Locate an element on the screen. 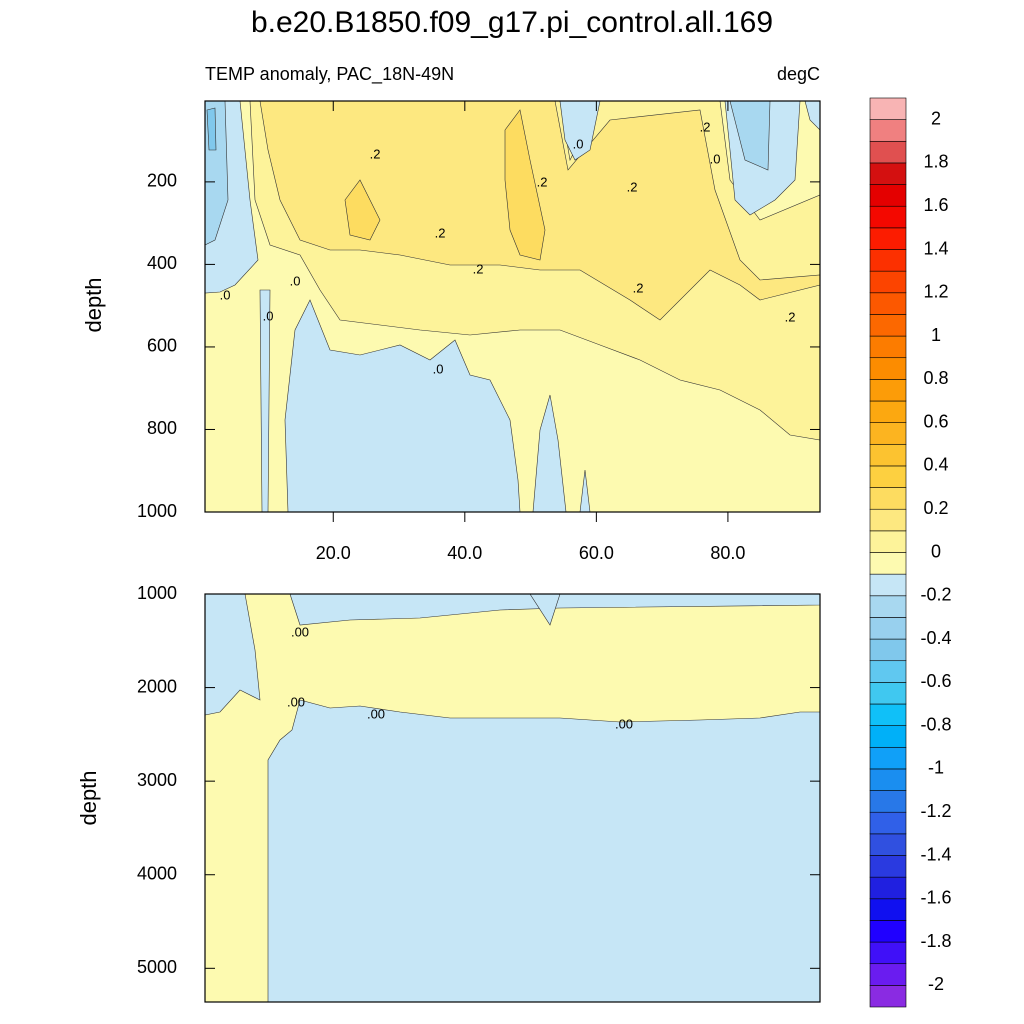  colorbar-label: -1.6 is located at coordinates (935, 898).